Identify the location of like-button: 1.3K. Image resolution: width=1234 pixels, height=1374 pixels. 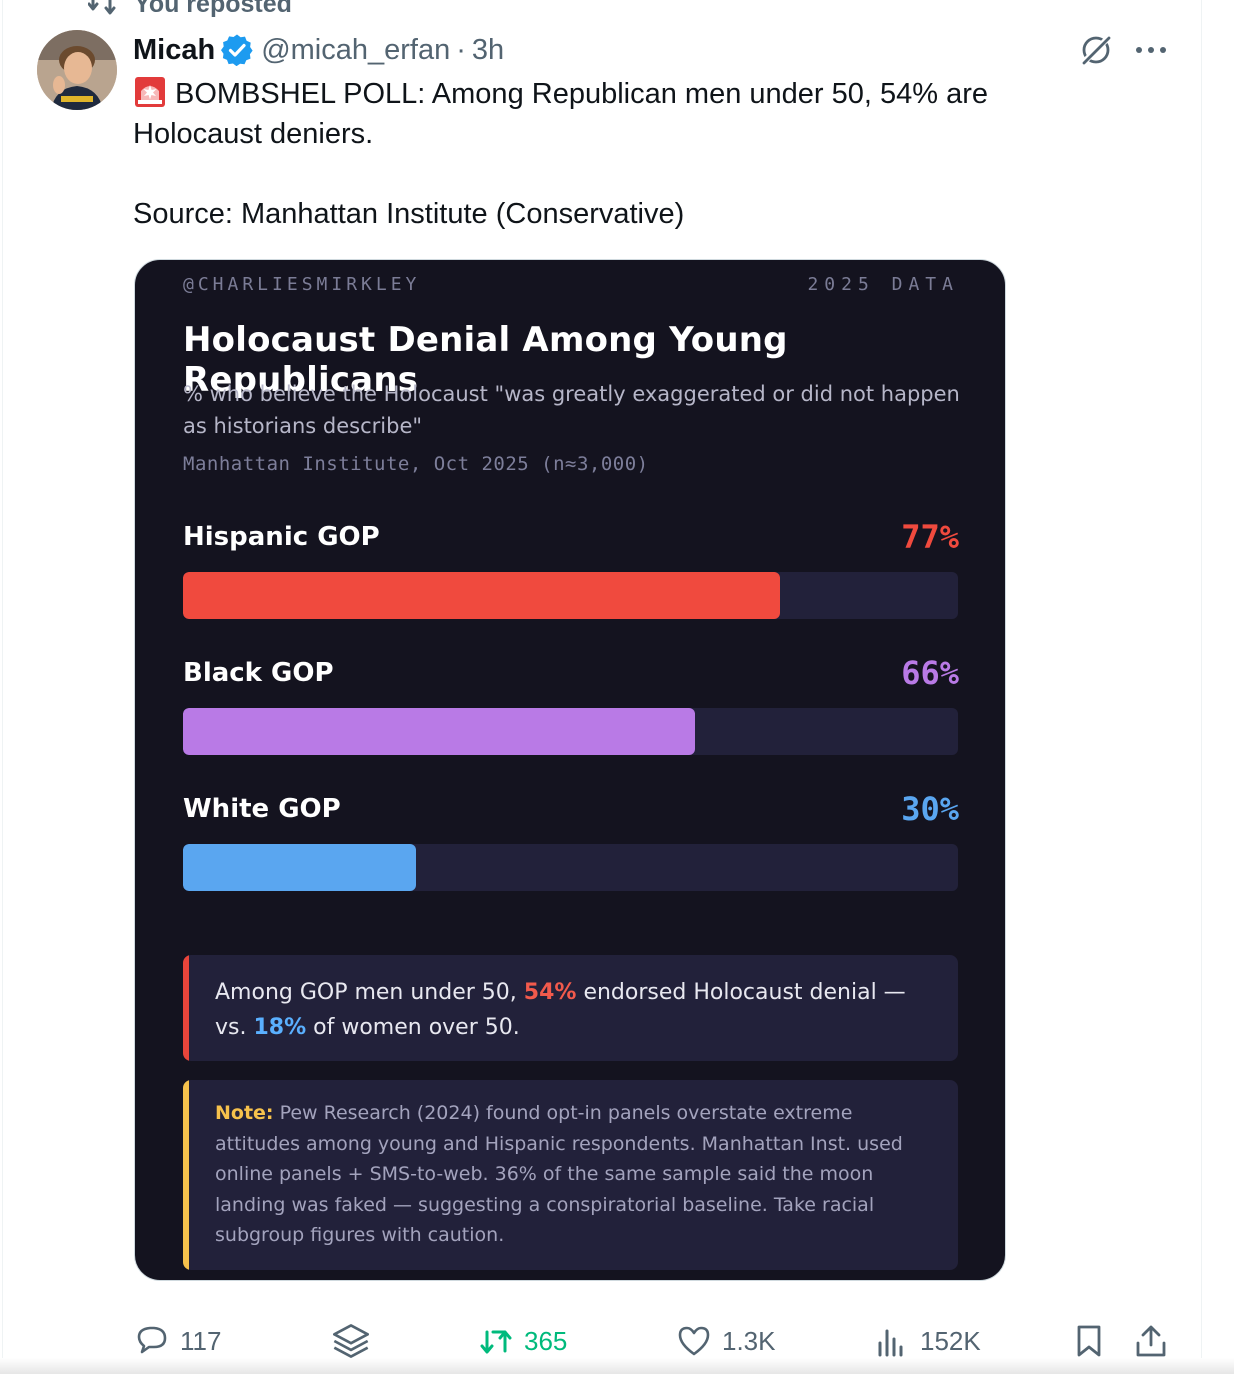
(726, 1341).